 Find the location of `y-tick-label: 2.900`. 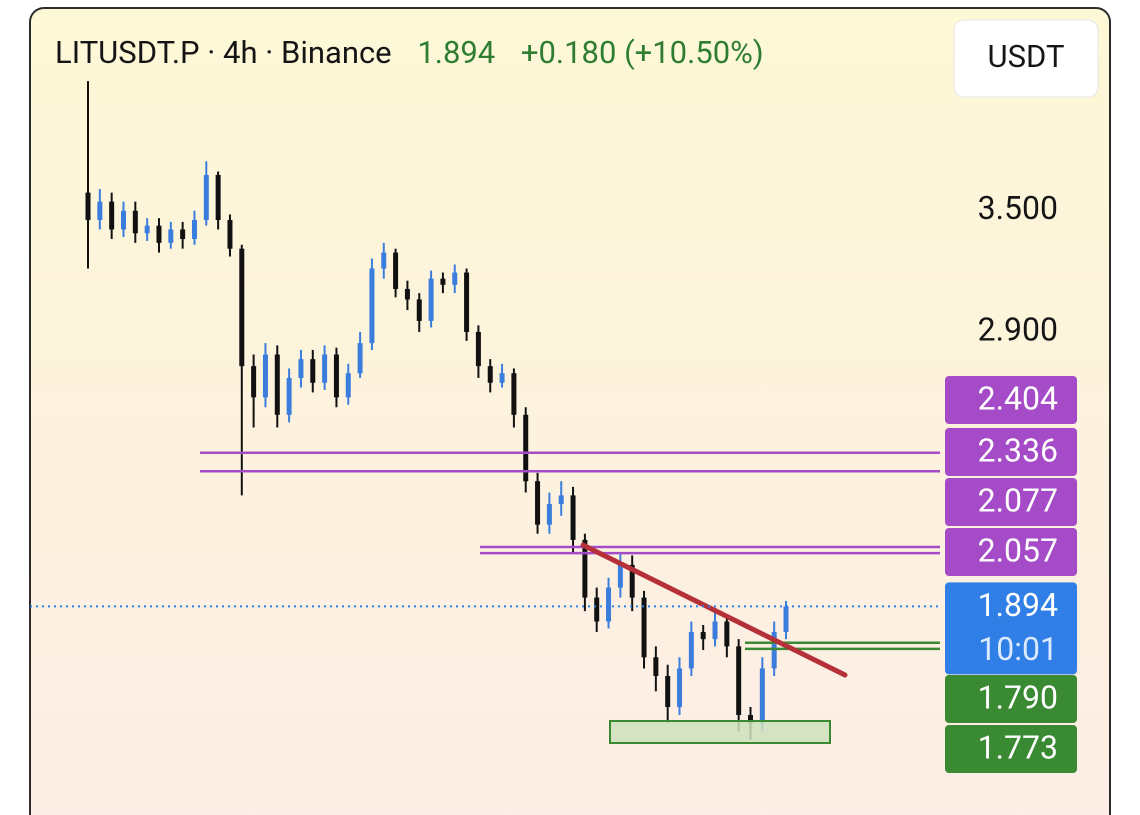

y-tick-label: 2.900 is located at coordinates (1018, 329).